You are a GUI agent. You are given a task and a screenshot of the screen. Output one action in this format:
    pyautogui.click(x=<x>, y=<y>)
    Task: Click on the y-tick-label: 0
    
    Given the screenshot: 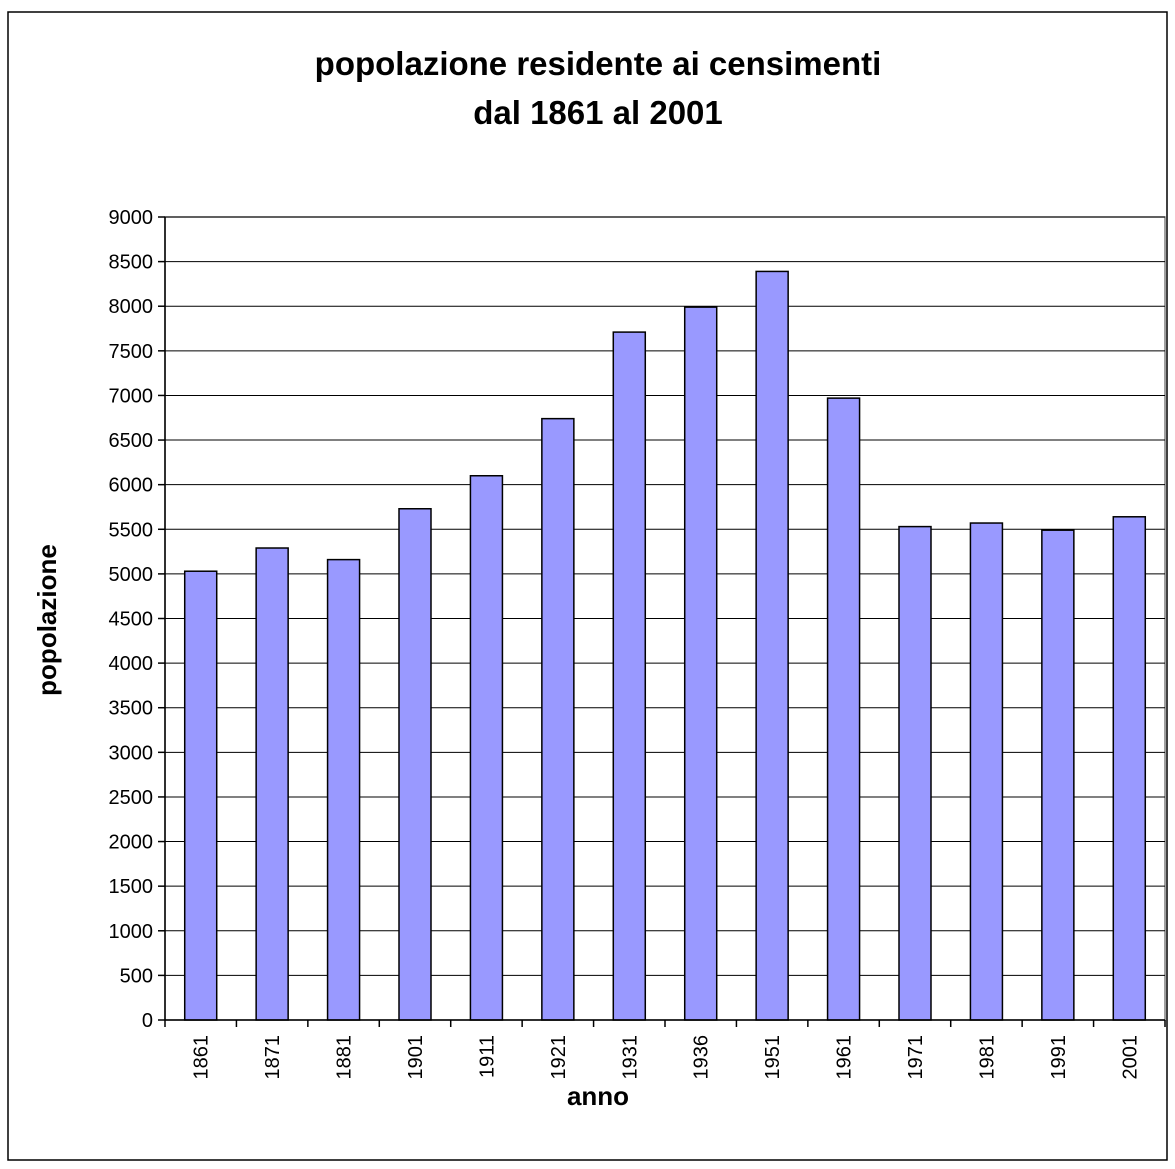 What is the action you would take?
    pyautogui.click(x=147, y=1021)
    